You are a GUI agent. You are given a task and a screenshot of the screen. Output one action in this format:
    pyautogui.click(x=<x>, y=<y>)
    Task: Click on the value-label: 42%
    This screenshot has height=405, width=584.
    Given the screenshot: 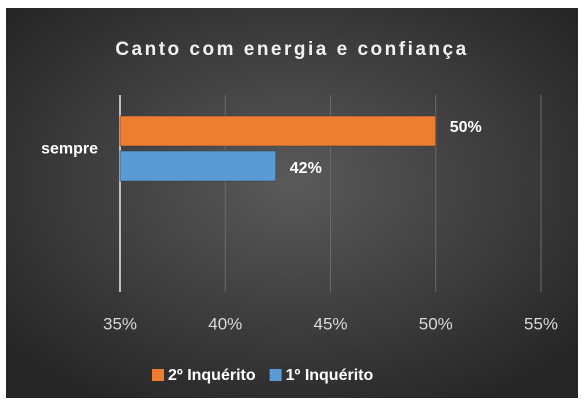 What is the action you would take?
    pyautogui.click(x=306, y=168)
    